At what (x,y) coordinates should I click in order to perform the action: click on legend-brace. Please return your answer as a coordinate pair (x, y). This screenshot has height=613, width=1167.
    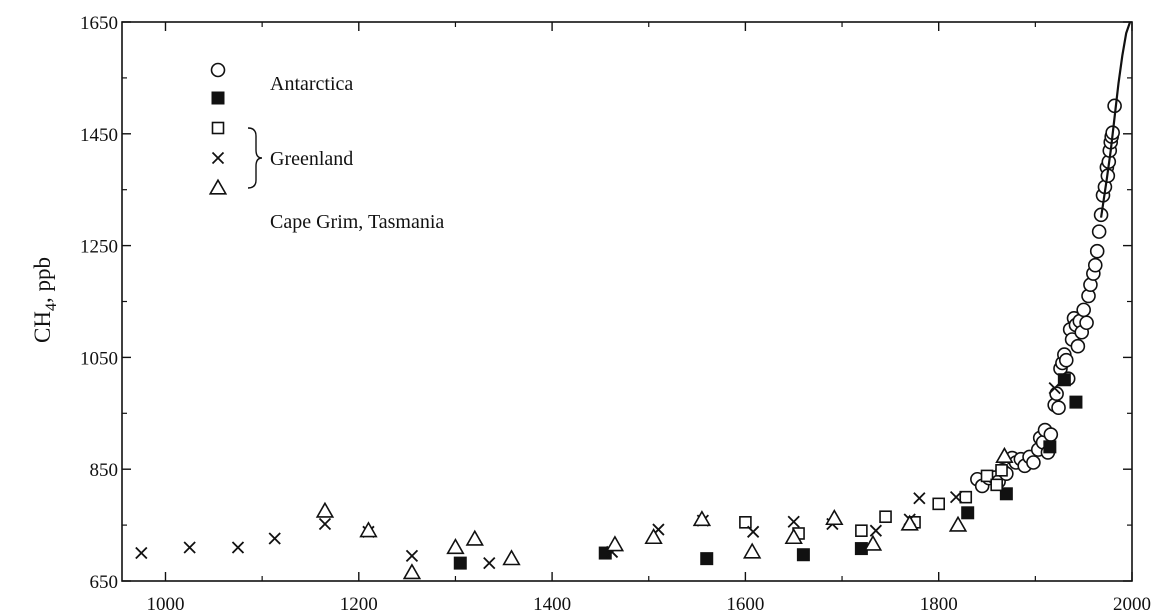
    Looking at the image, I should click on (255, 158).